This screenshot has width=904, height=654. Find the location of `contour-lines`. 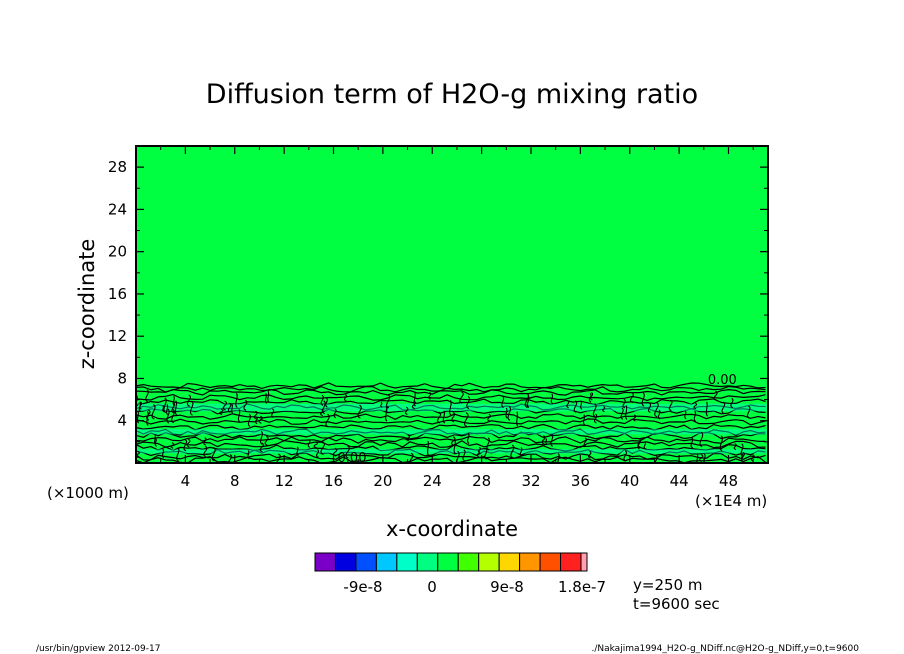

contour-lines is located at coordinates (452, 422).